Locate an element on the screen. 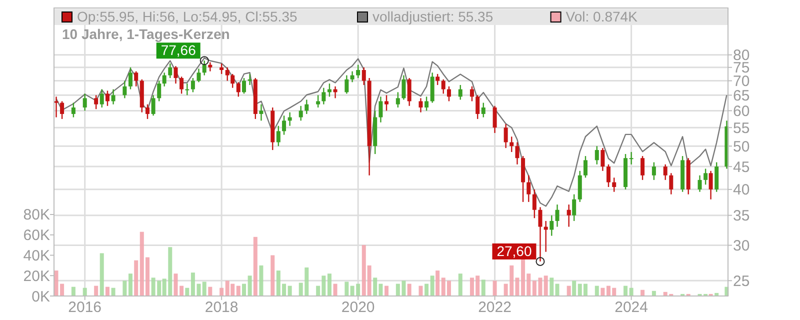 The height and width of the screenshot is (320, 800). chart-title: 10 Jahre, 1-Tages-Kerzen is located at coordinates (146, 34).